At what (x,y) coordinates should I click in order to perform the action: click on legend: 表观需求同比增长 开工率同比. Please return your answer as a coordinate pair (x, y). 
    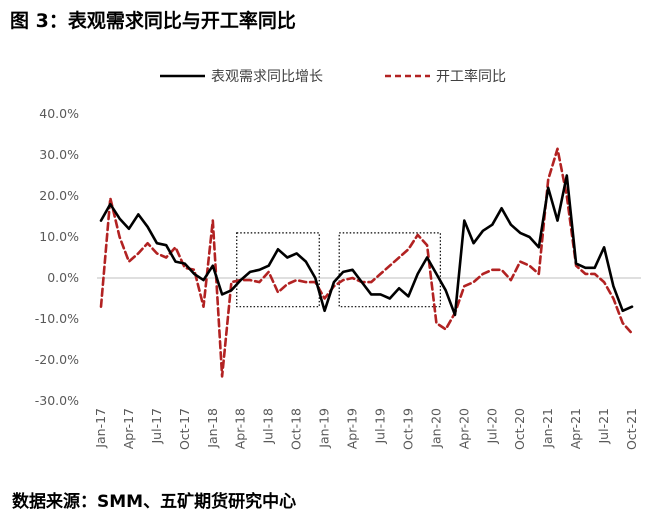
    Looking at the image, I should click on (333, 76).